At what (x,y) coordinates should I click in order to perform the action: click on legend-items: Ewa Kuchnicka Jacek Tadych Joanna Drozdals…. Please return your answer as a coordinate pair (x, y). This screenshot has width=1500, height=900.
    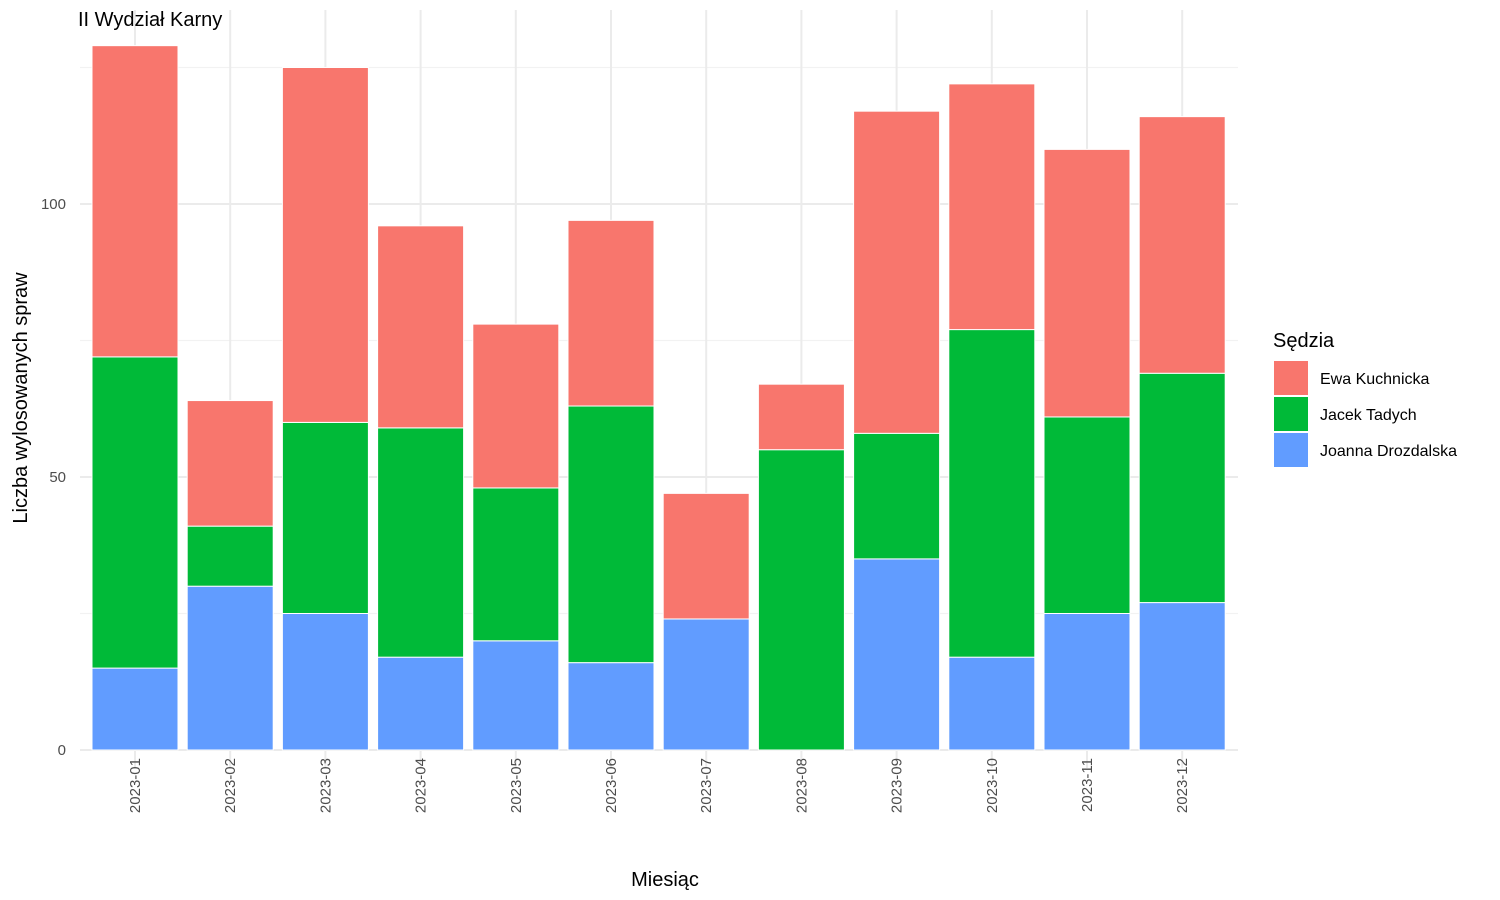
    Looking at the image, I should click on (1365, 414).